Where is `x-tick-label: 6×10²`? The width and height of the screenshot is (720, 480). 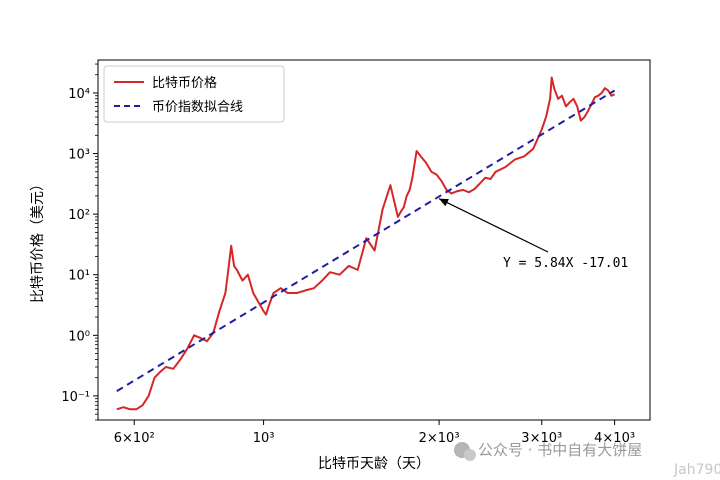
x-tick-label: 6×10² is located at coordinates (134, 438).